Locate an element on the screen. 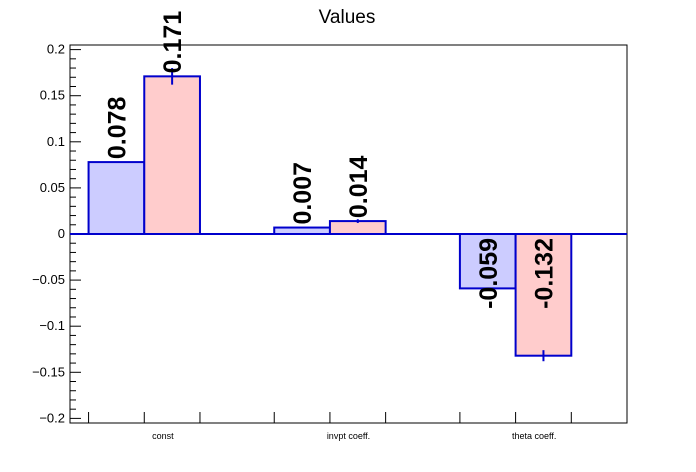 This screenshot has height=472, width=696. y-tick-label: 0.2 is located at coordinates (56, 49).